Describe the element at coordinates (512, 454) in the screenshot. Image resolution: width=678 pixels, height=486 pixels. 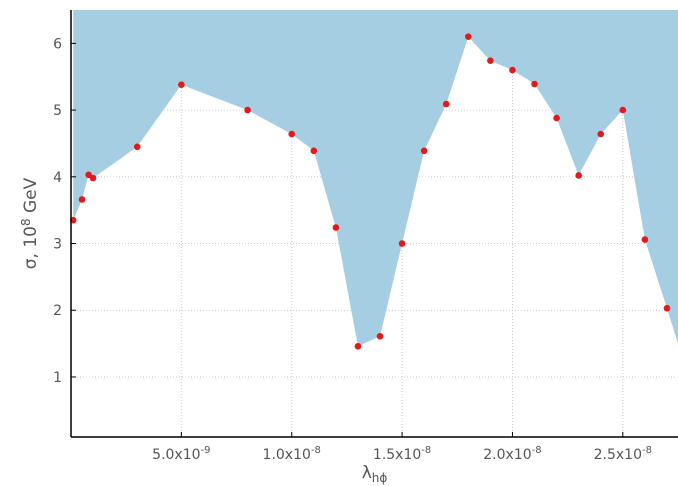
I see `x-tick-label: 2.0x10⁻⁸` at that location.